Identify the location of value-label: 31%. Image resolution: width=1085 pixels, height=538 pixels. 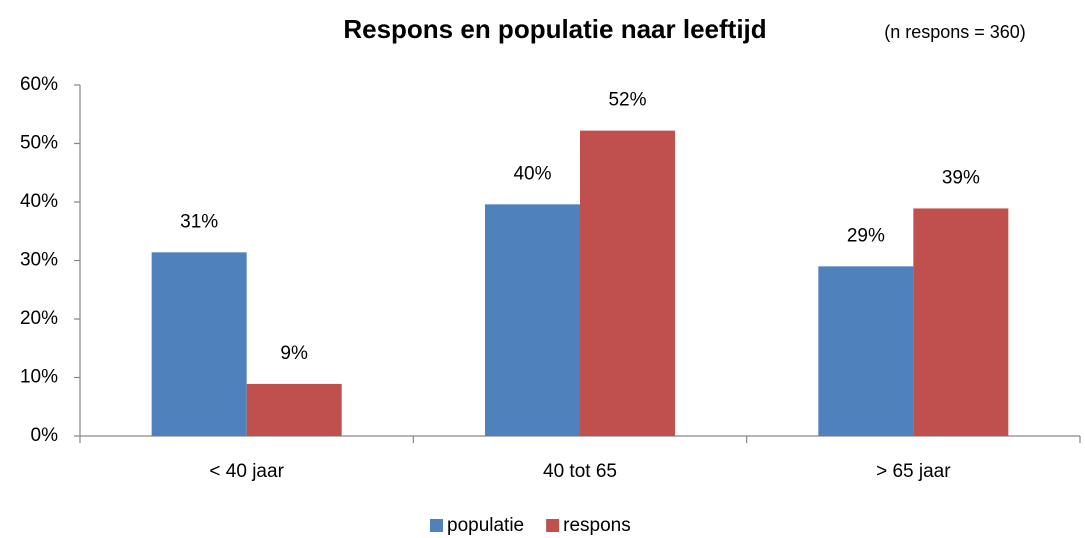
(199, 221).